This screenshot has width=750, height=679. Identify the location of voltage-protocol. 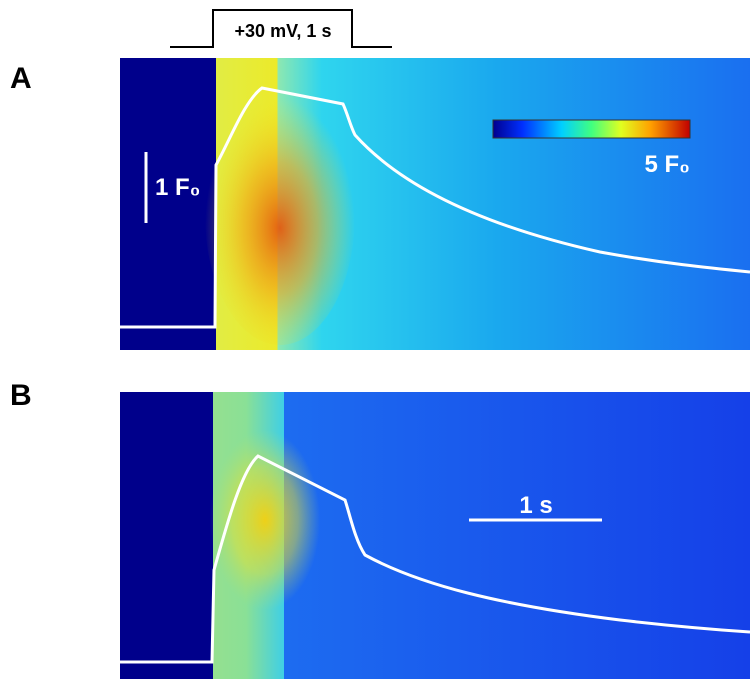
(281, 28).